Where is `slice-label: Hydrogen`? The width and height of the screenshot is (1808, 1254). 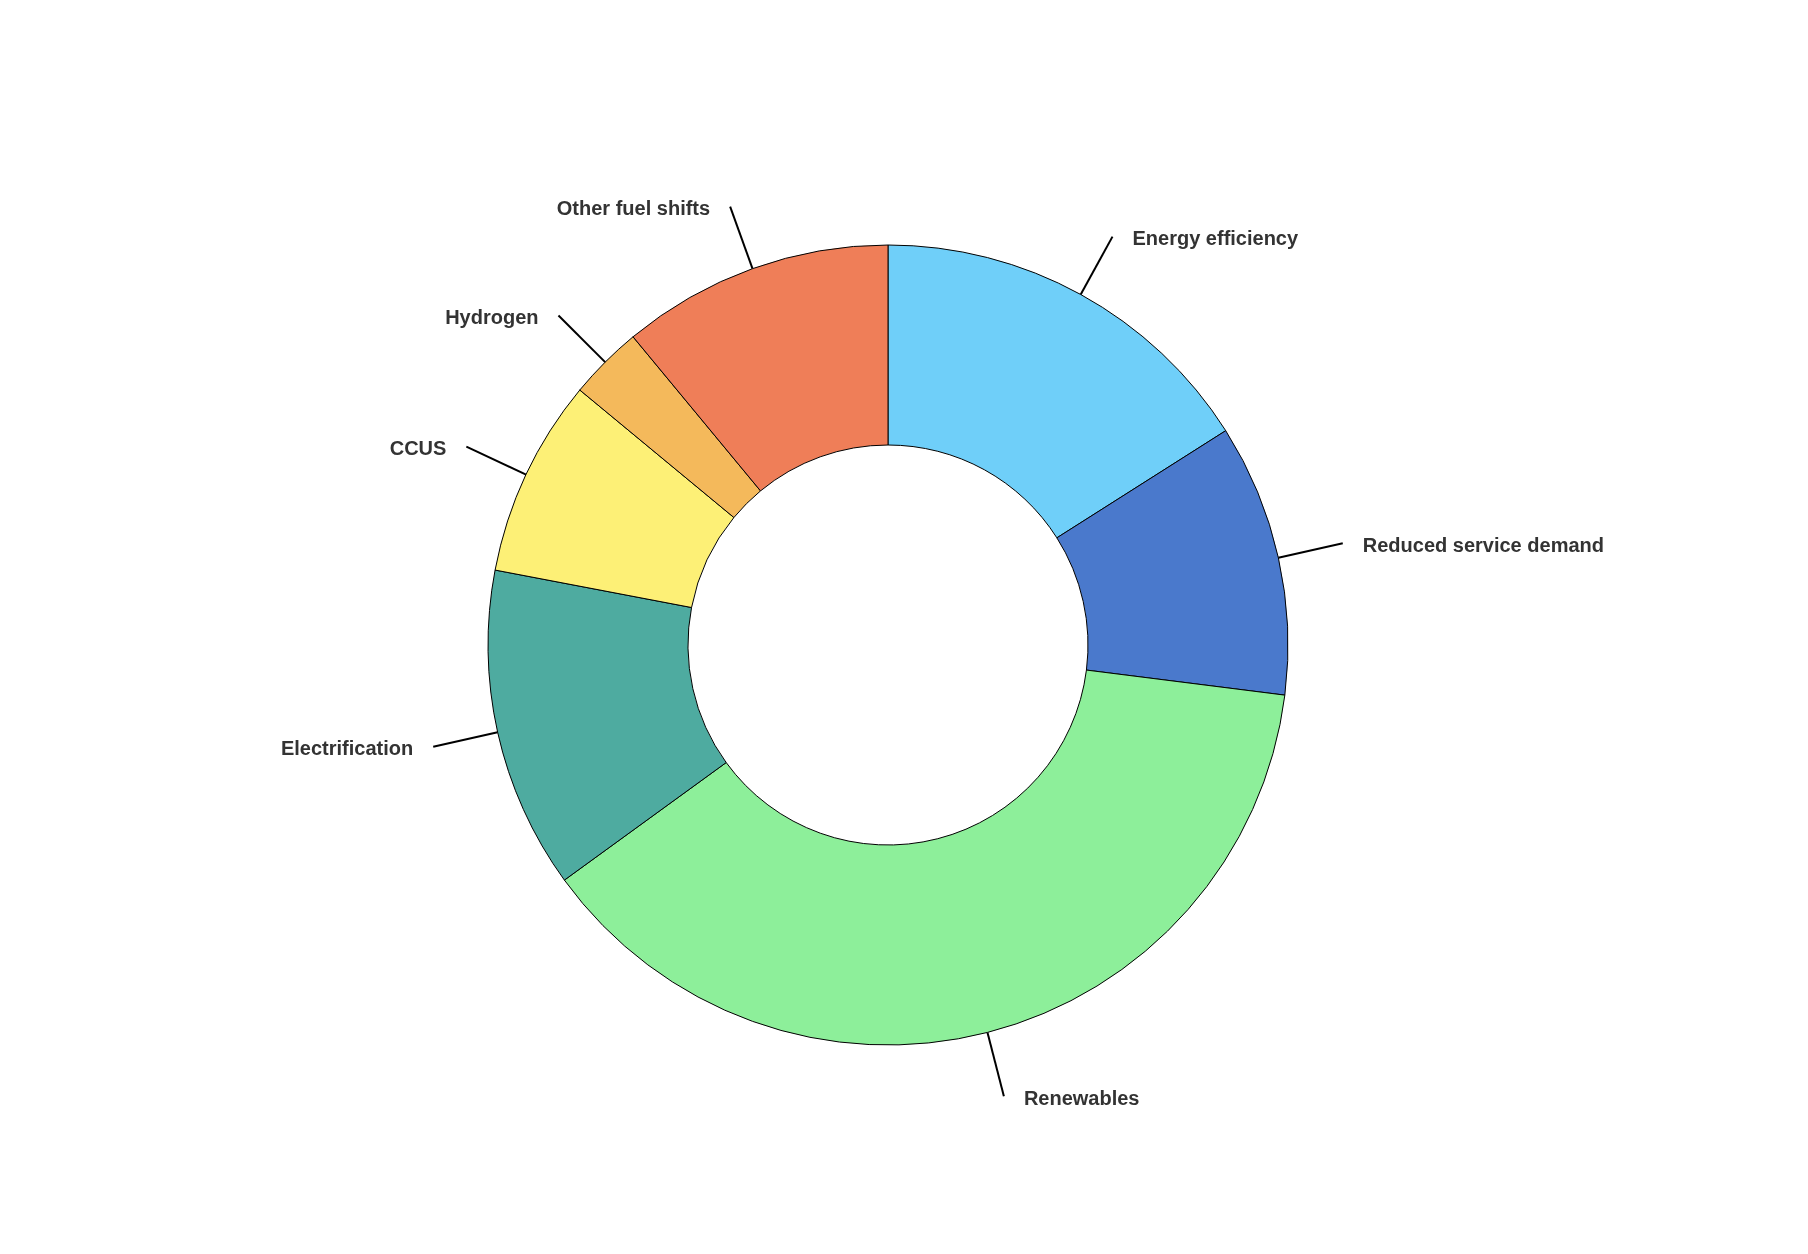 slice-label: Hydrogen is located at coordinates (492, 316).